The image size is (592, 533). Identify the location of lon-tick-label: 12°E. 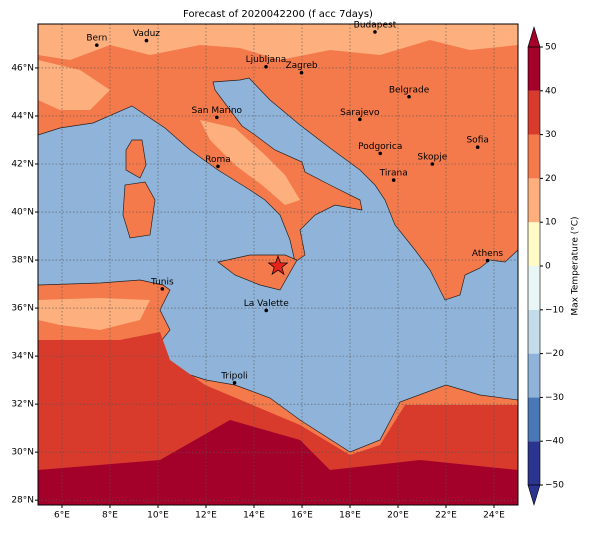
(206, 516).